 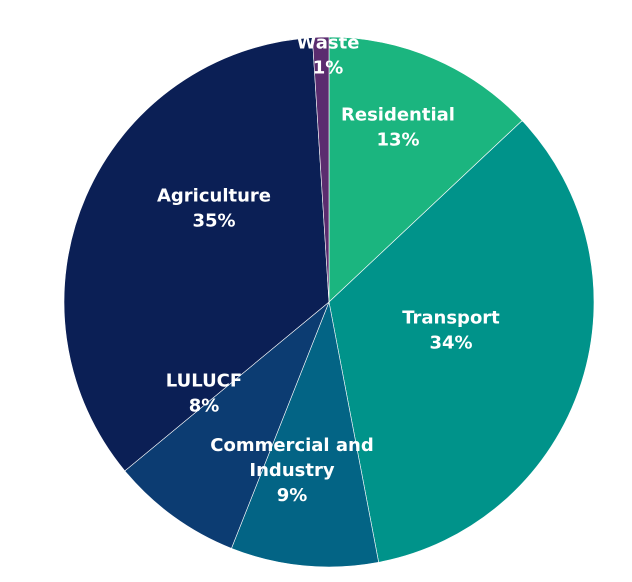 I want to click on slice-name-label: Commercial and, so click(x=291, y=445).